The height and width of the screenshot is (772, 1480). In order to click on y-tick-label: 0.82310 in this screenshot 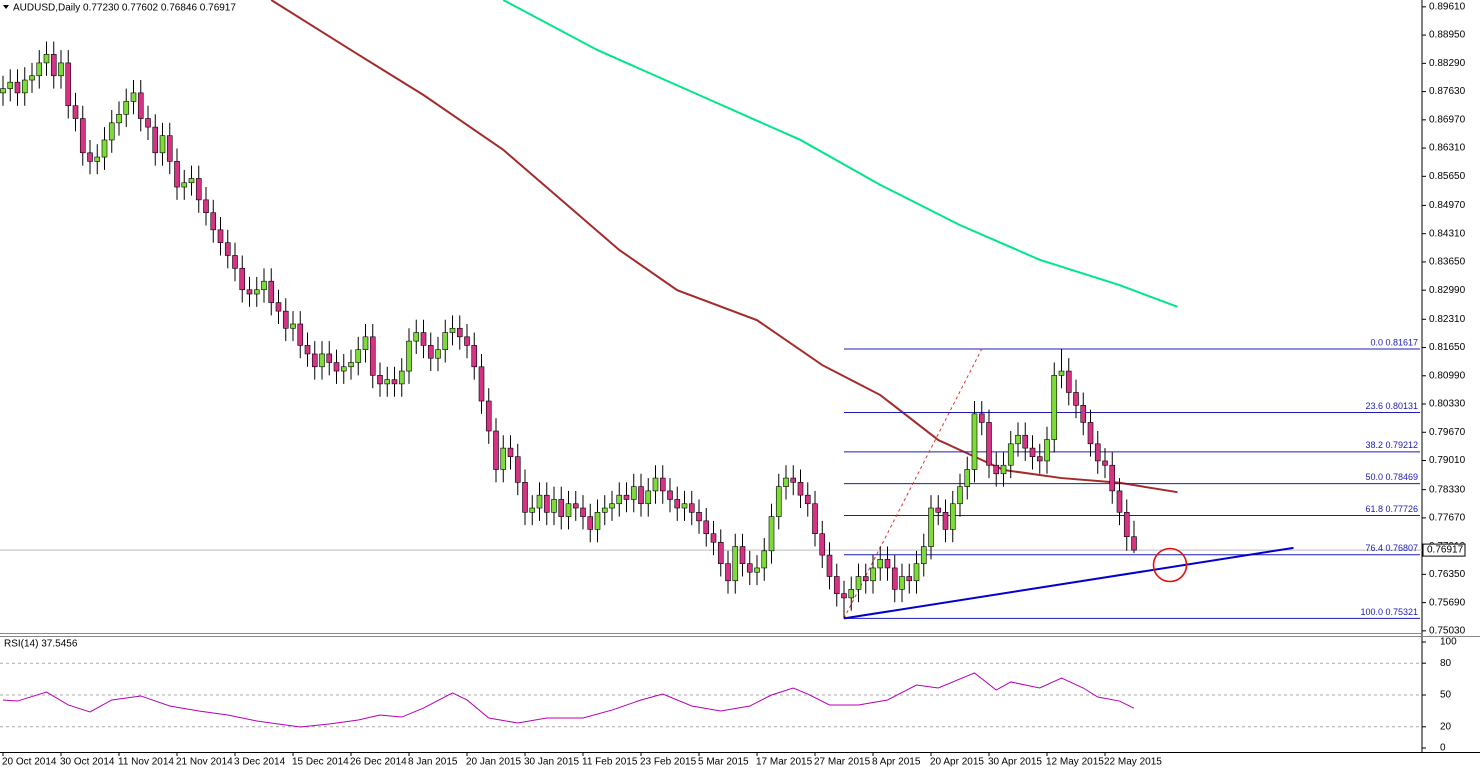, I will do `click(1447, 319)`.